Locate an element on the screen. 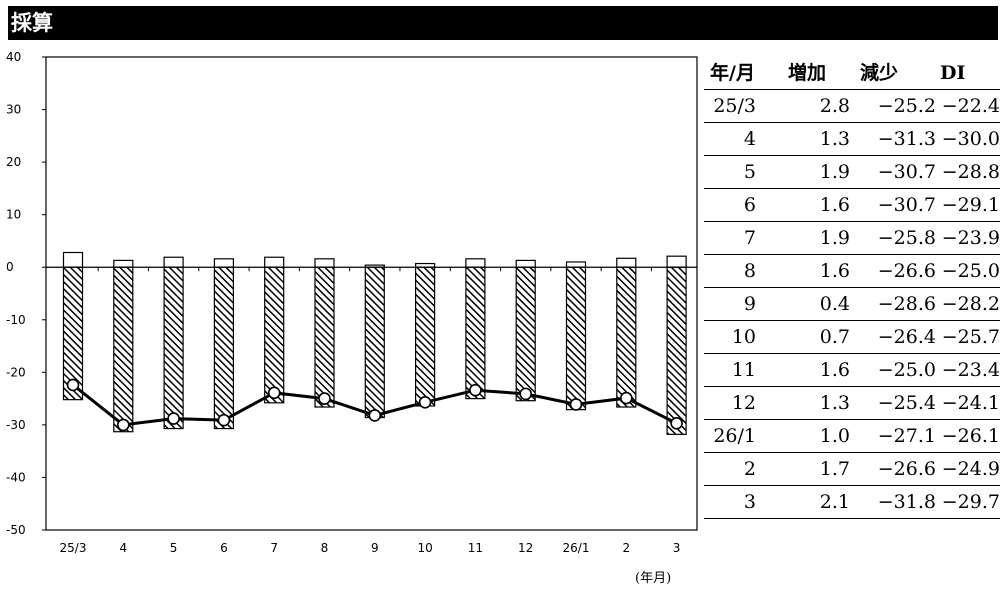 The width and height of the screenshot is (1002, 595). table-cell: −25.2 is located at coordinates (906, 106).